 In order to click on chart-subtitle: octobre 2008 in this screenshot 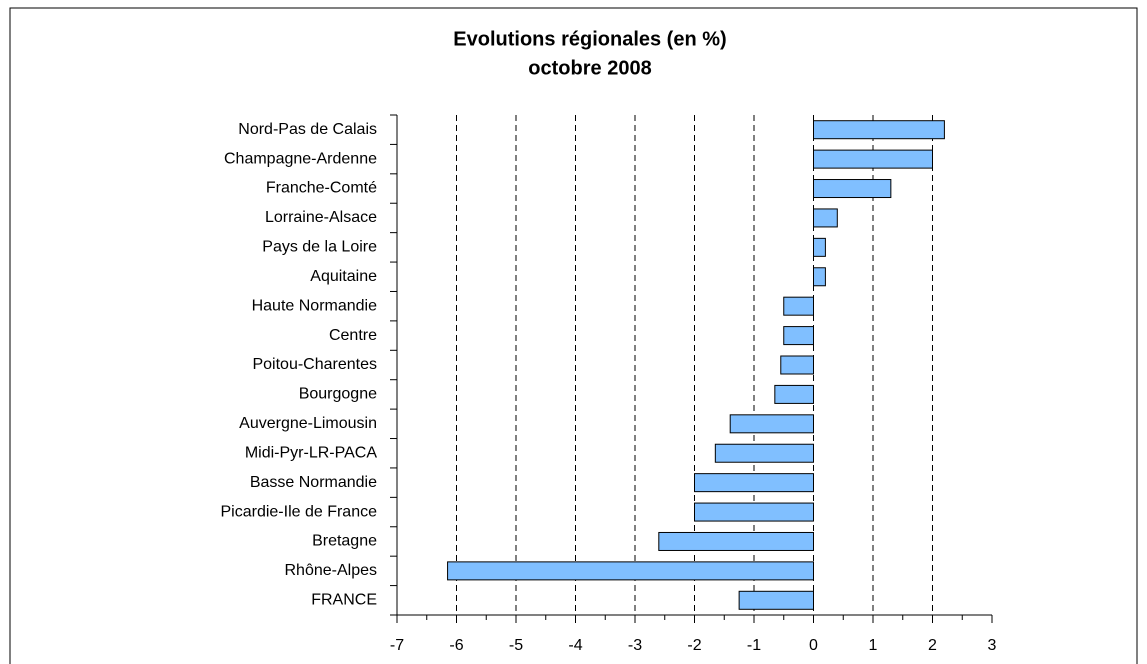, I will do `click(589, 68)`.